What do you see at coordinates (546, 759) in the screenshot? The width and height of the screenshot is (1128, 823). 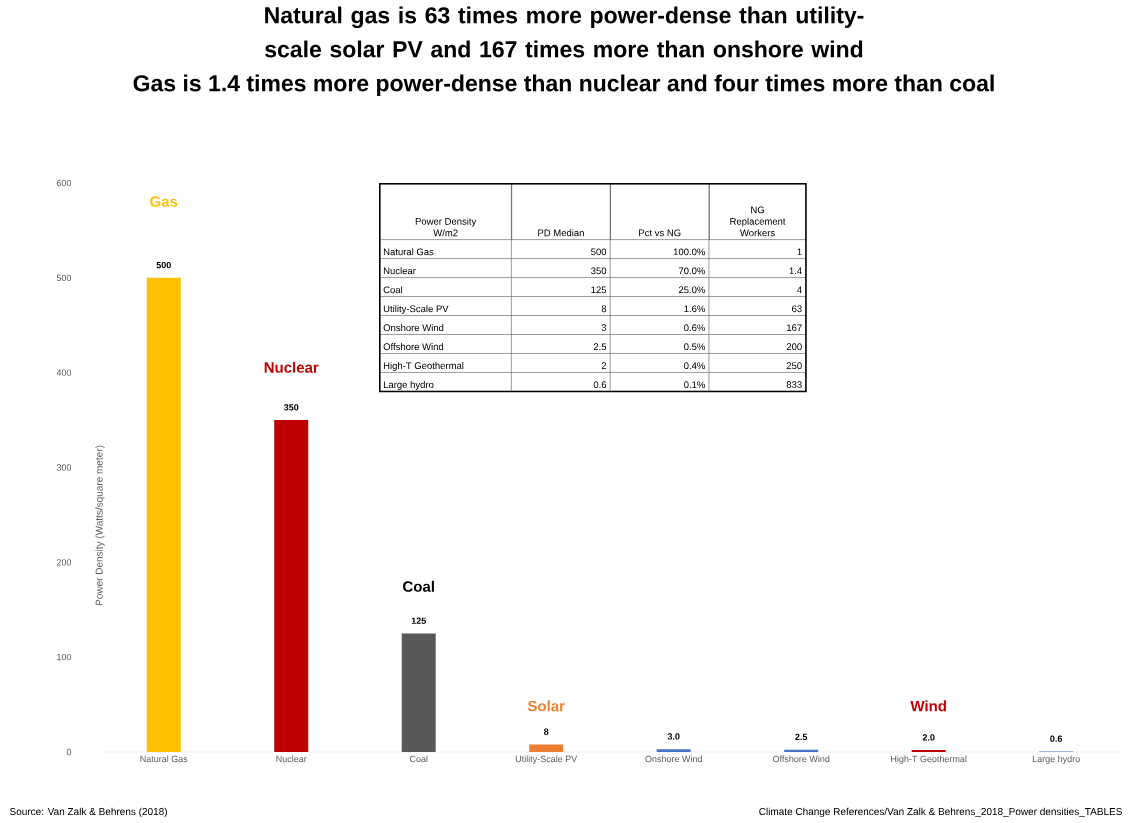 I see `x-tick-label: Utility-Scale PV` at bounding box center [546, 759].